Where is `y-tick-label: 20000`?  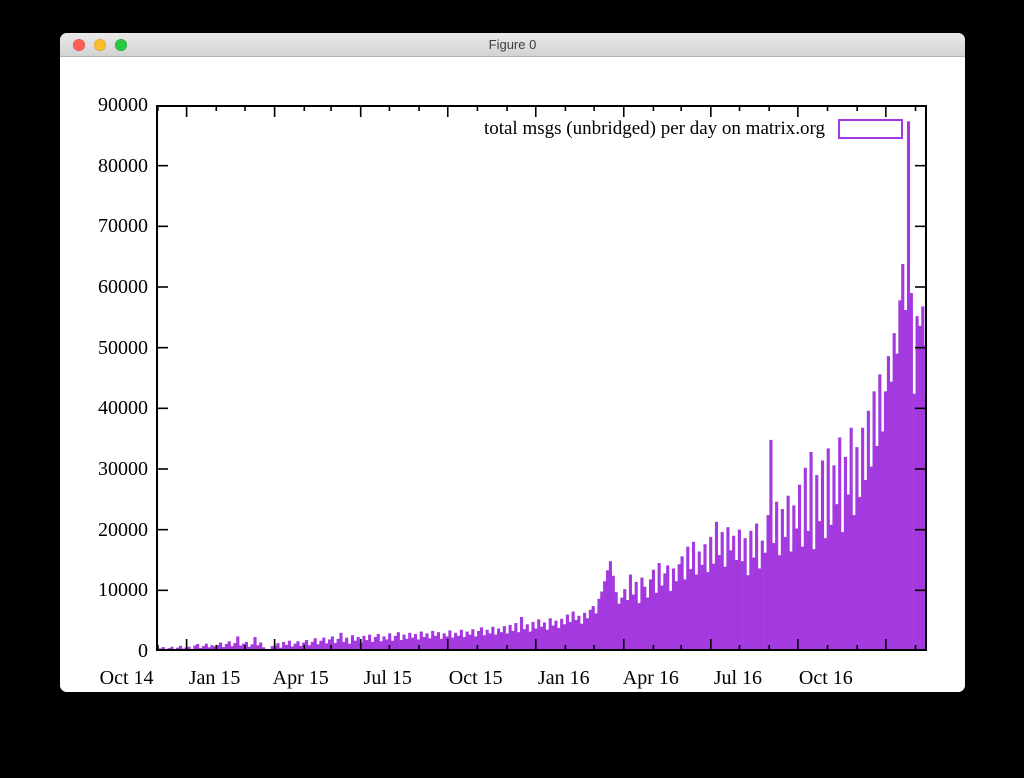
y-tick-label: 20000 is located at coordinates (123, 529).